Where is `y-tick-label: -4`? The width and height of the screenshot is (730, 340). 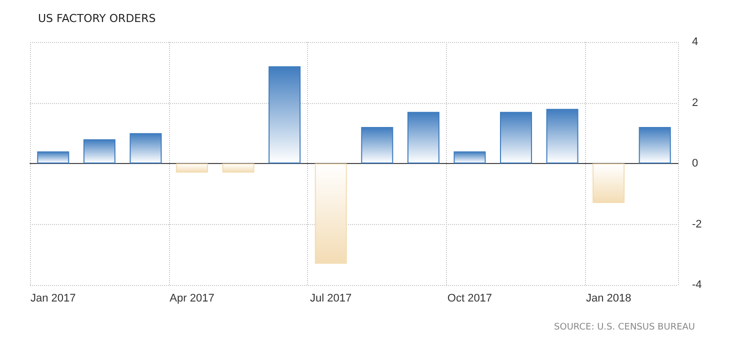 y-tick-label: -4 is located at coordinates (697, 285).